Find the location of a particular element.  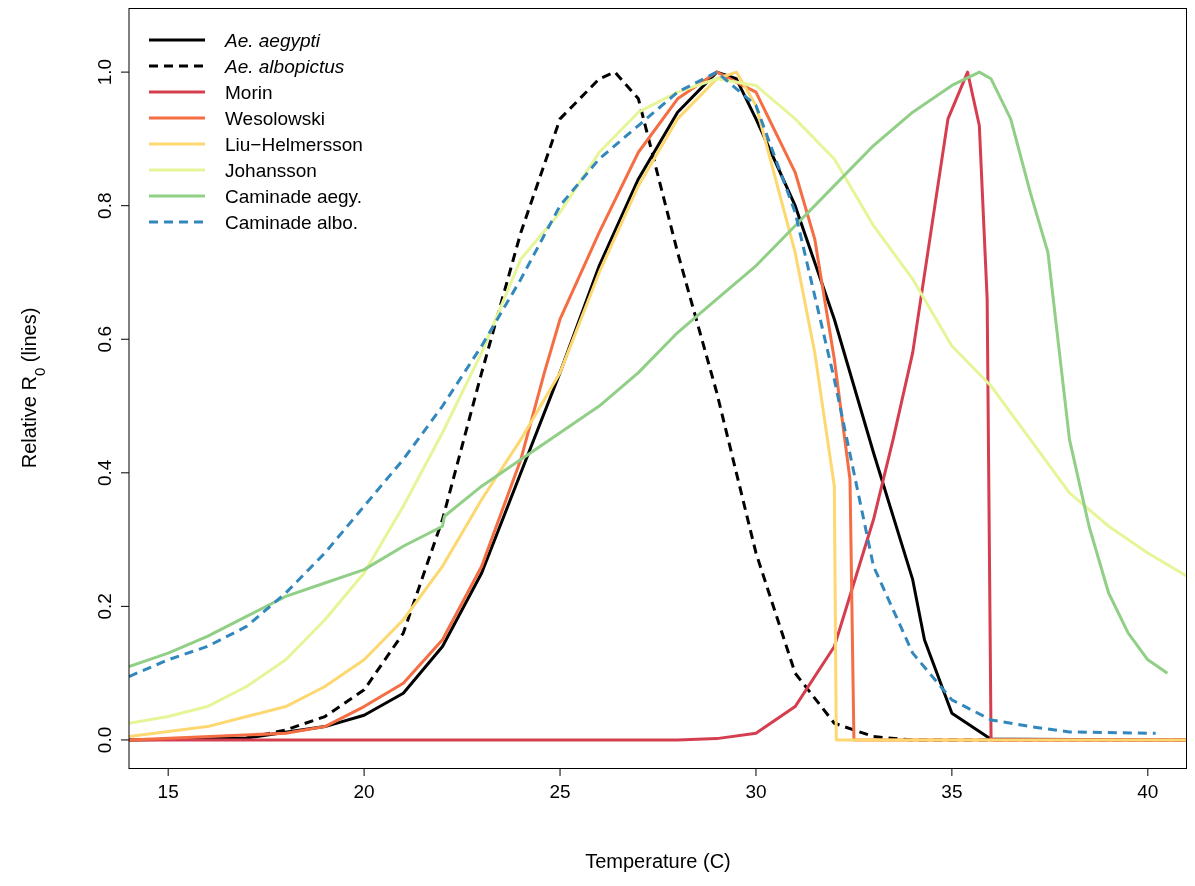

y-tick-label: 0.6 is located at coordinates (104, 339).